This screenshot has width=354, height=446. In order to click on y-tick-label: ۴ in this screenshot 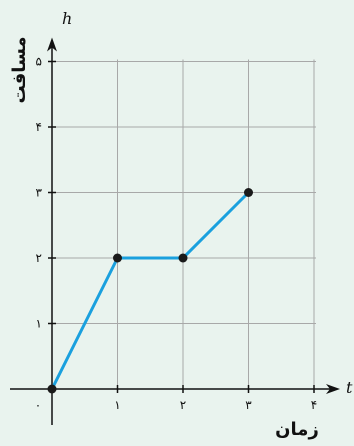, I will do `click(39, 127)`.